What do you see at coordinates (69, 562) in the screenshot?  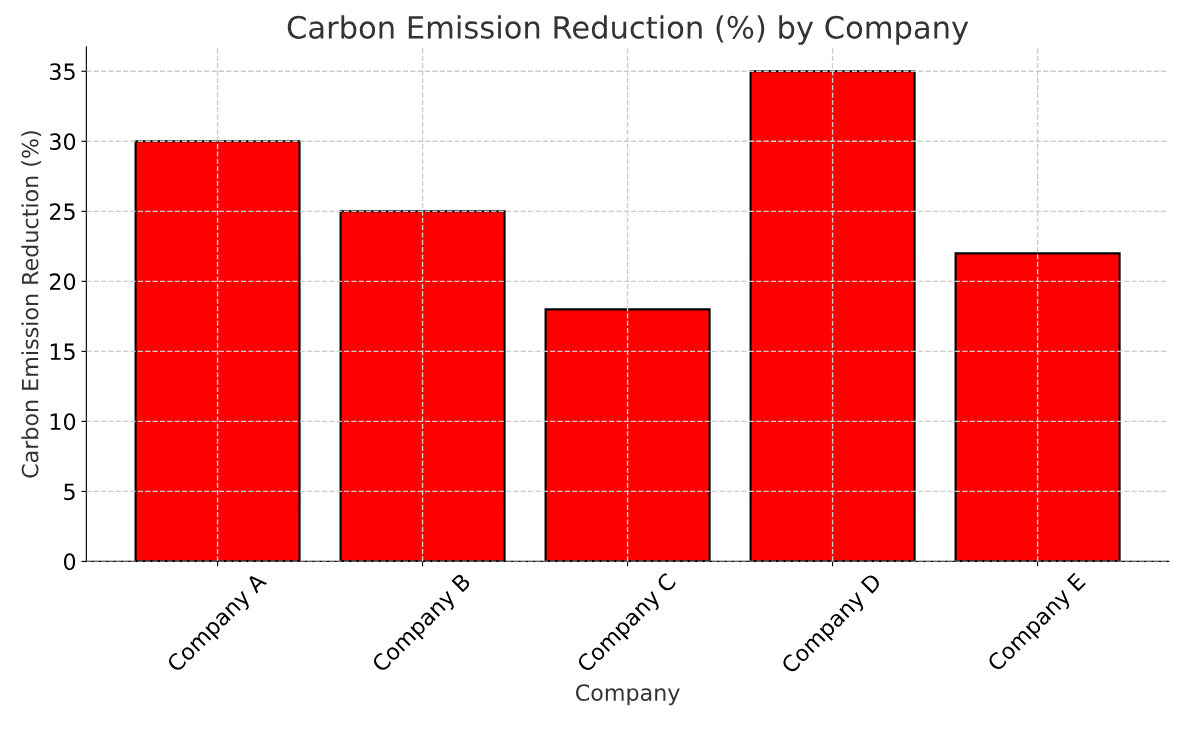 I see `y-tick-label: 0` at bounding box center [69, 562].